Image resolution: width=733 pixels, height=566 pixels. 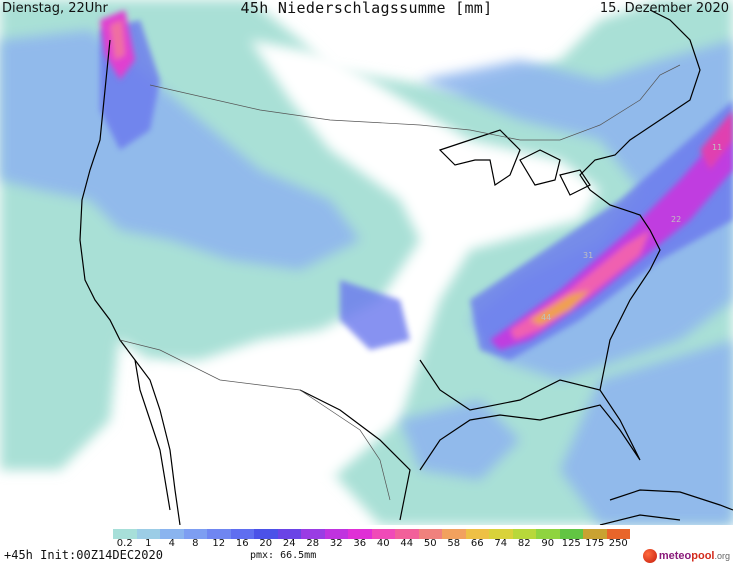 What do you see at coordinates (546, 317) in the screenshot?
I see `map-value-label: 44` at bounding box center [546, 317].